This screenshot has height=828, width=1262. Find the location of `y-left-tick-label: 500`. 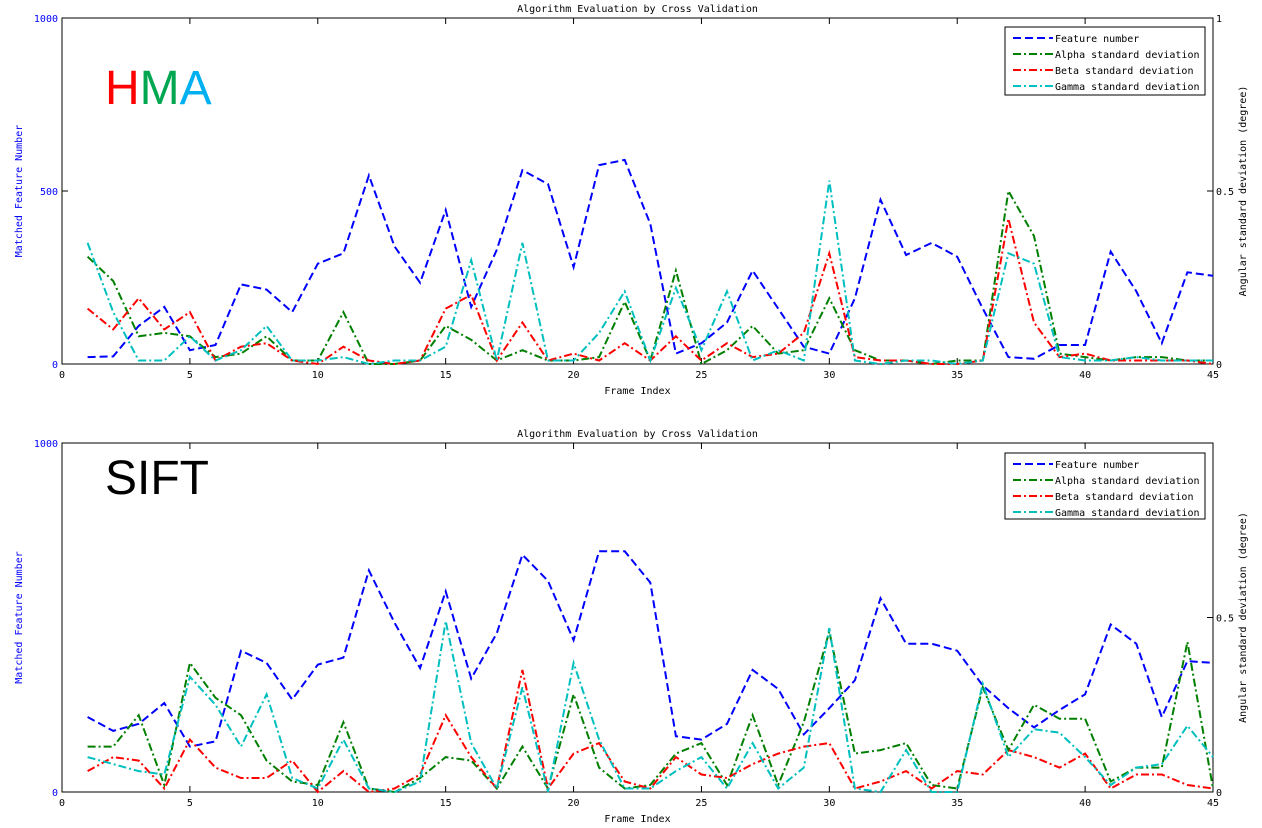

y-left-tick-label: 500 is located at coordinates (49, 192).